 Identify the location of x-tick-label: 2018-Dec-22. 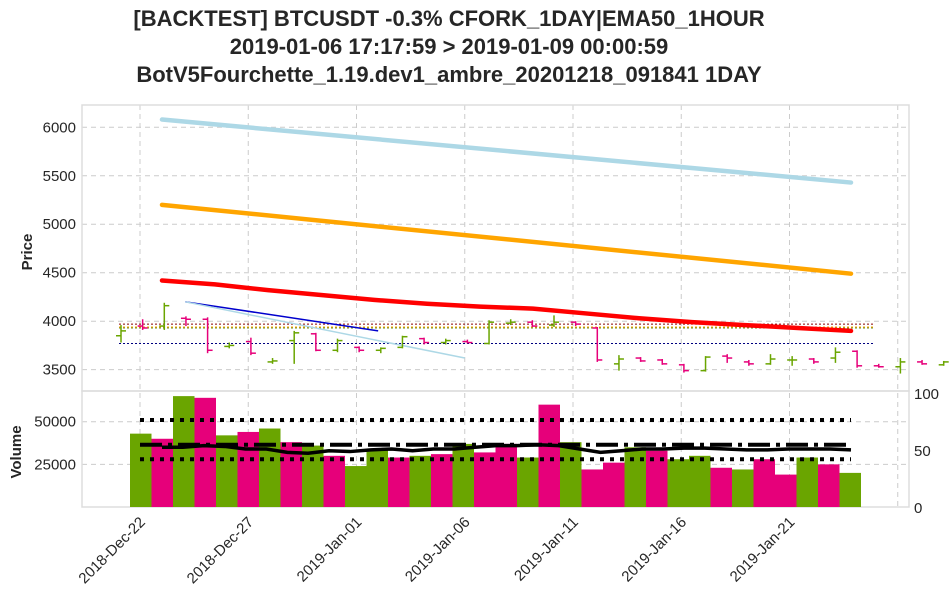
(111, 550).